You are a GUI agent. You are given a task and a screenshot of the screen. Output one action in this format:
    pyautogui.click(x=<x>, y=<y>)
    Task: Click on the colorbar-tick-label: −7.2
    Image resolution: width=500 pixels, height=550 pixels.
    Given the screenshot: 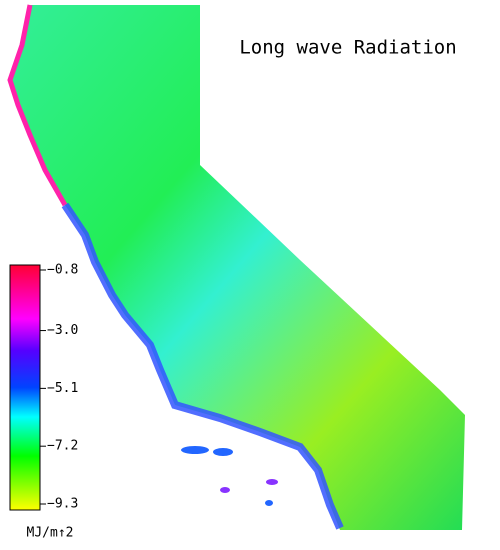 What is the action you would take?
    pyautogui.click(x=62, y=446)
    